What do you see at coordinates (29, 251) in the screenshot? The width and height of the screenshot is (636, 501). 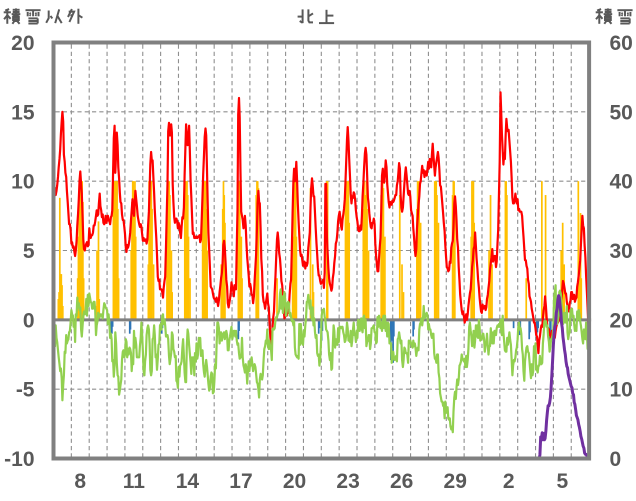 I see `left-axis-tick-label: 5` at bounding box center [29, 251].